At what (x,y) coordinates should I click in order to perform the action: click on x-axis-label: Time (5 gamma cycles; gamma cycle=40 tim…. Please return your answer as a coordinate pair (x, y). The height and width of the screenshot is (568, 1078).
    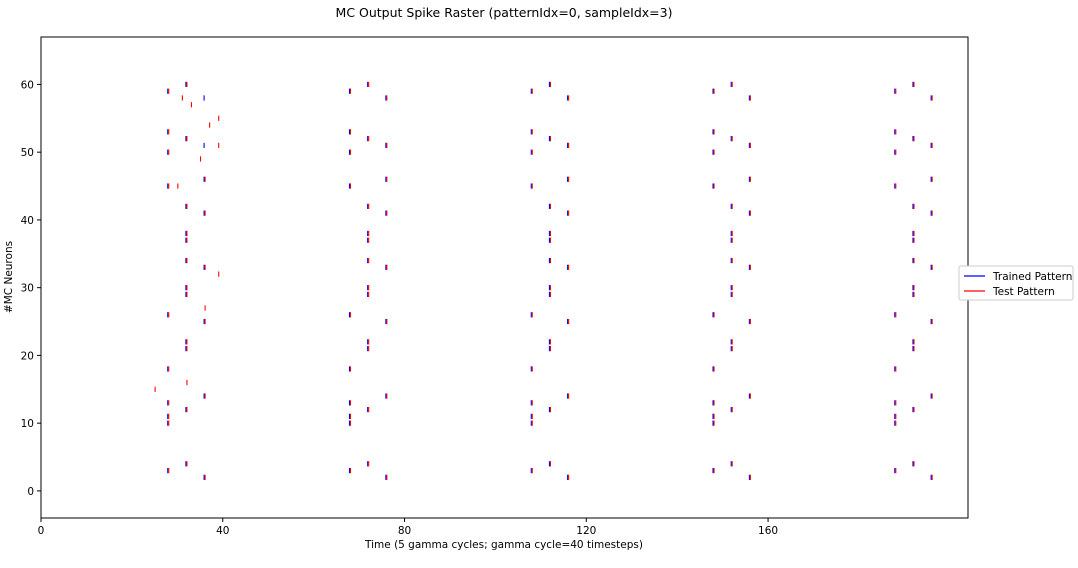
    Looking at the image, I should click on (503, 545).